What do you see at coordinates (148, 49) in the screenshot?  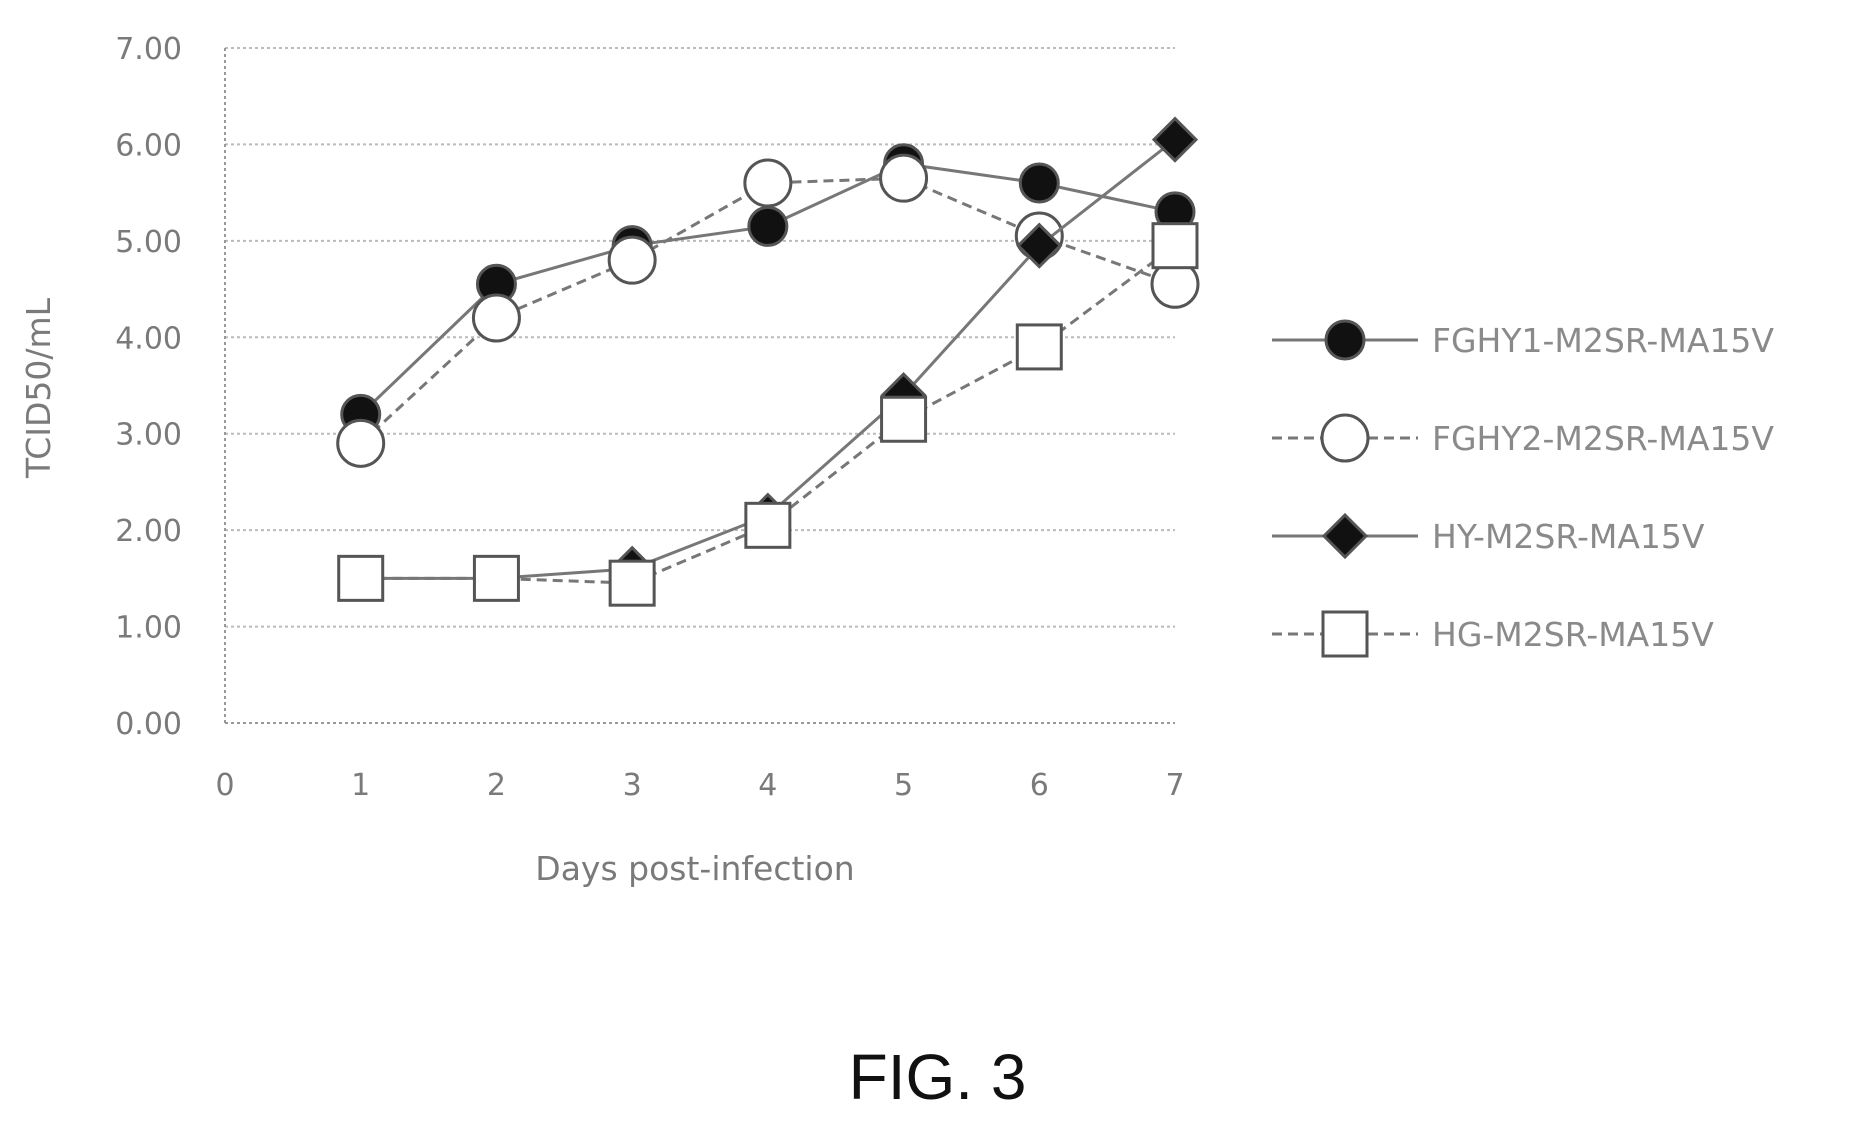 I see `y-tick-label: 7.00` at bounding box center [148, 49].